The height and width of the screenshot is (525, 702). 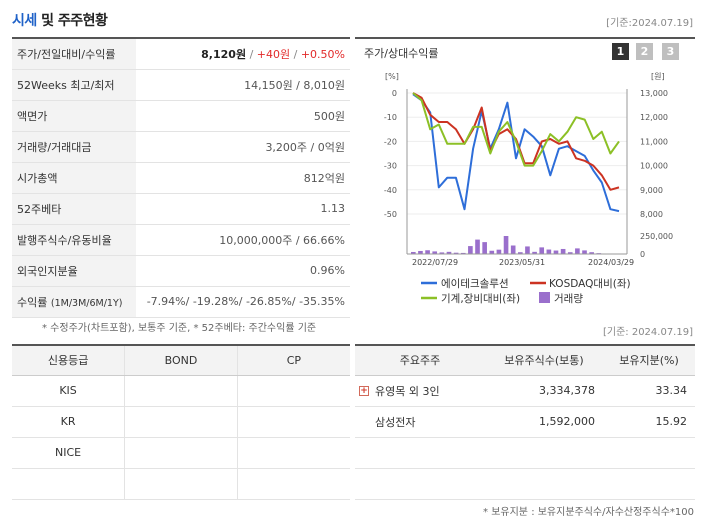 What do you see at coordinates (522, 262) in the screenshot?
I see `x-tick-label: 2023/05/31` at bounding box center [522, 262].